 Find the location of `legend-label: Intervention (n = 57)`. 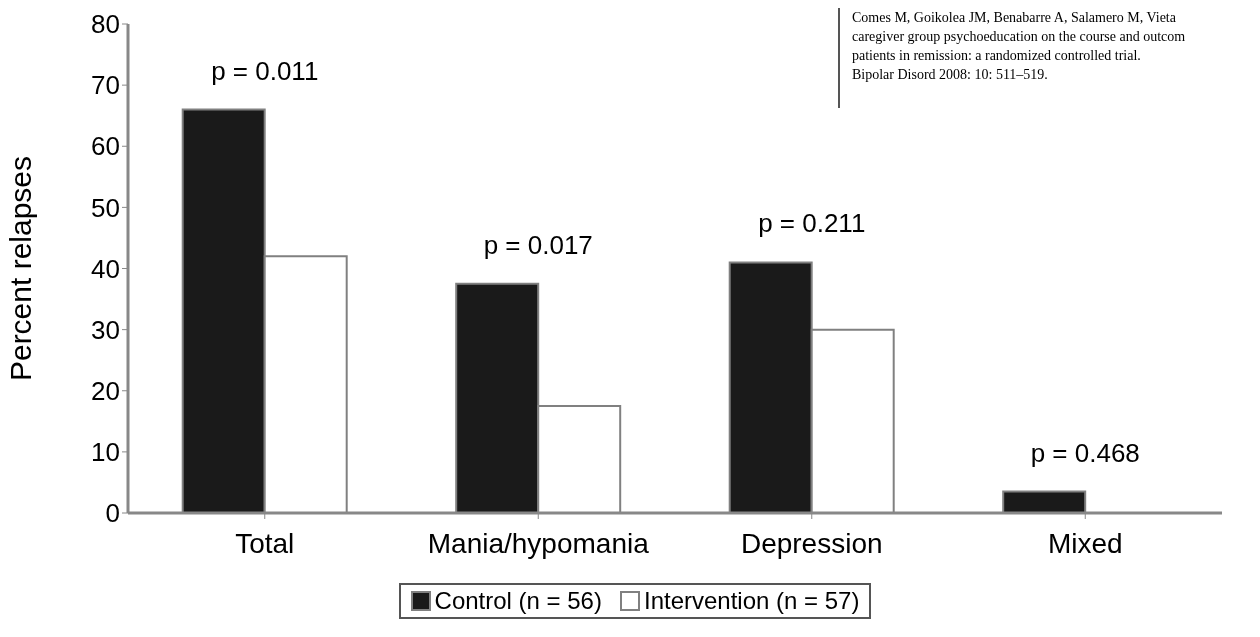

legend-label: Intervention (n = 57) is located at coordinates (751, 601).